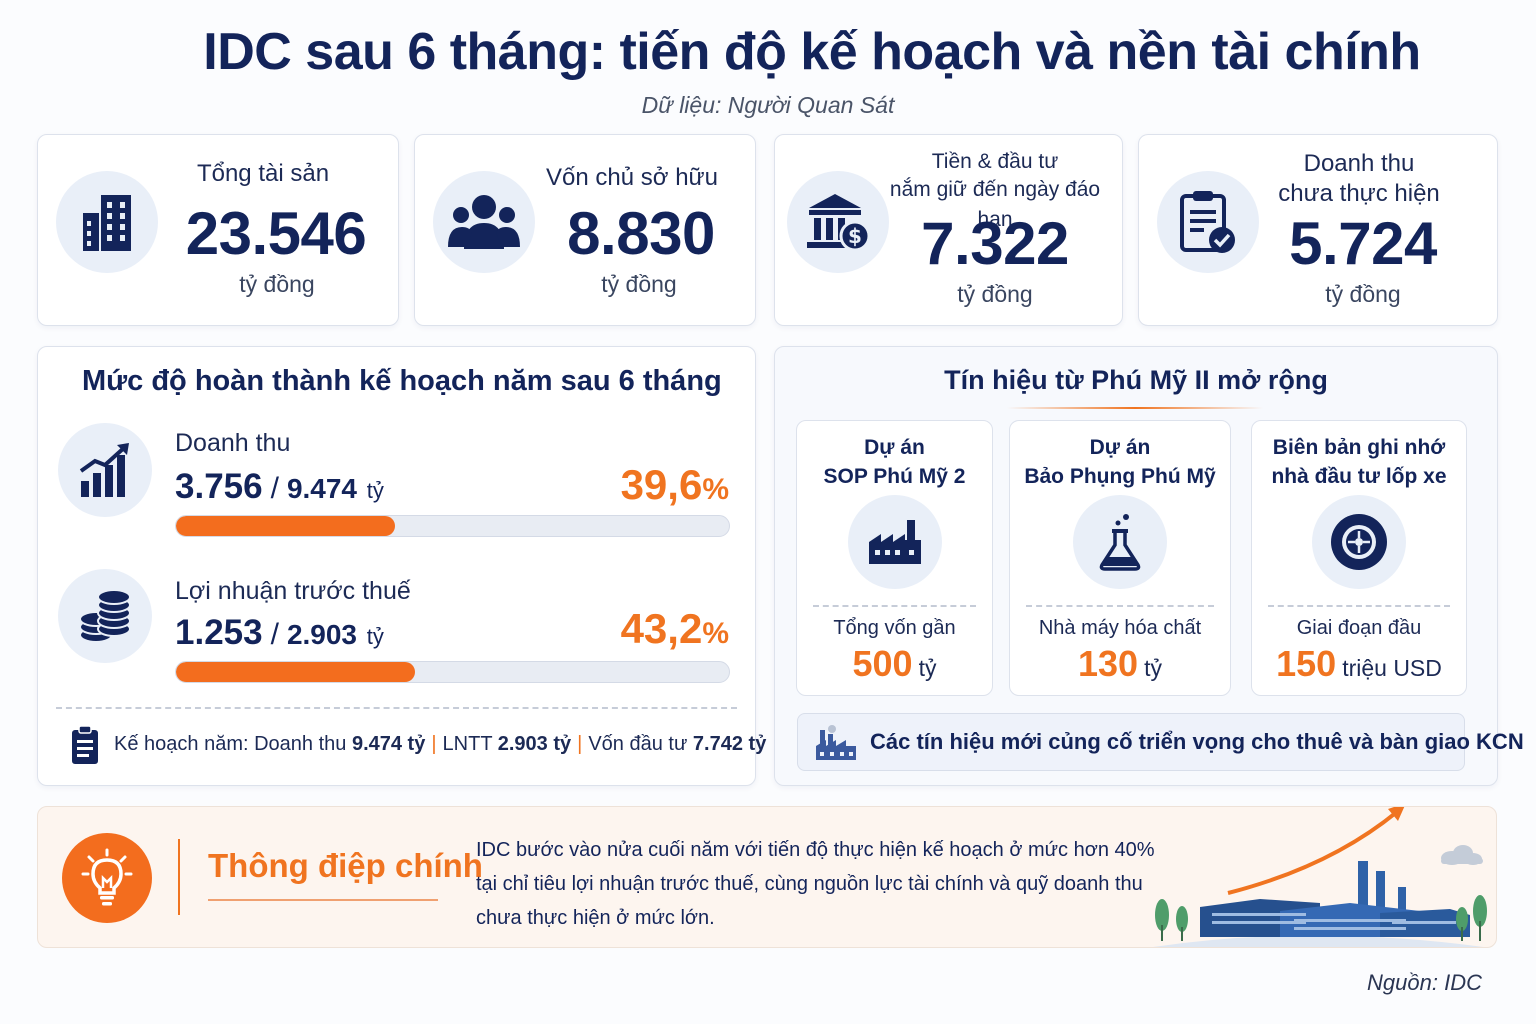  Describe the element at coordinates (894, 628) in the screenshot. I see `project-caption: Tổng vốn gần` at that location.